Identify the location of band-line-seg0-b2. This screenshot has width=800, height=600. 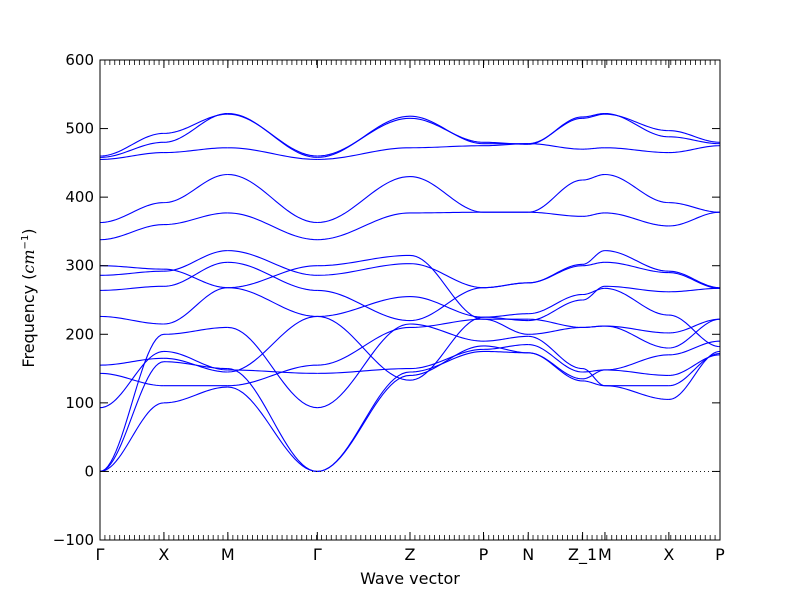
(132, 402).